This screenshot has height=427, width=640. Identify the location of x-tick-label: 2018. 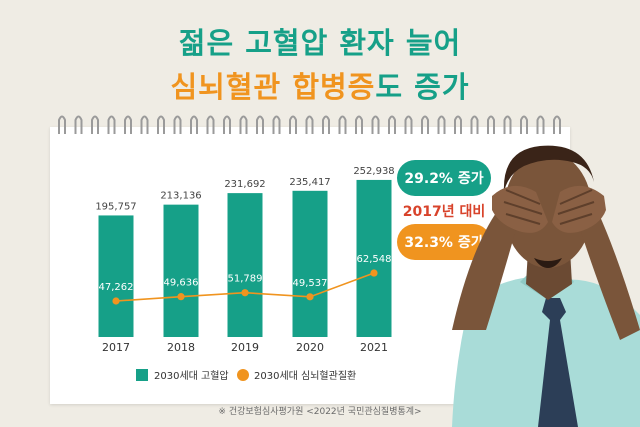
(181, 347).